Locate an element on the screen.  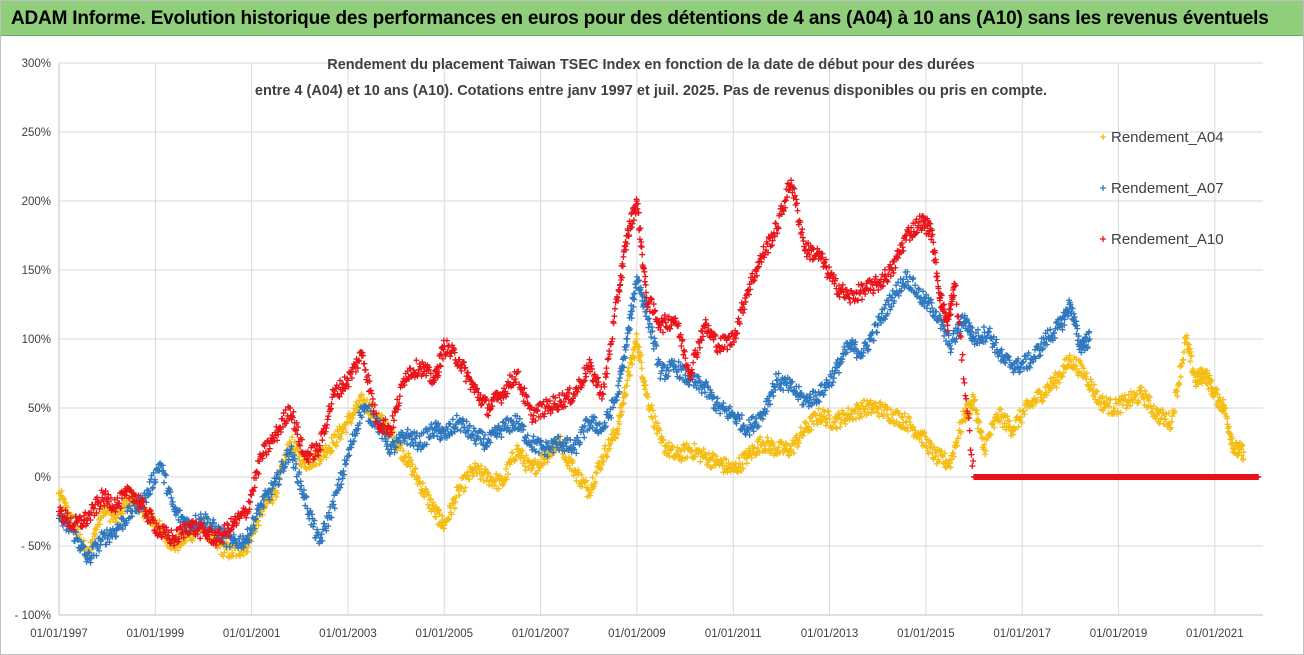
x-tick-label: 01/01/1999 is located at coordinates (156, 634).